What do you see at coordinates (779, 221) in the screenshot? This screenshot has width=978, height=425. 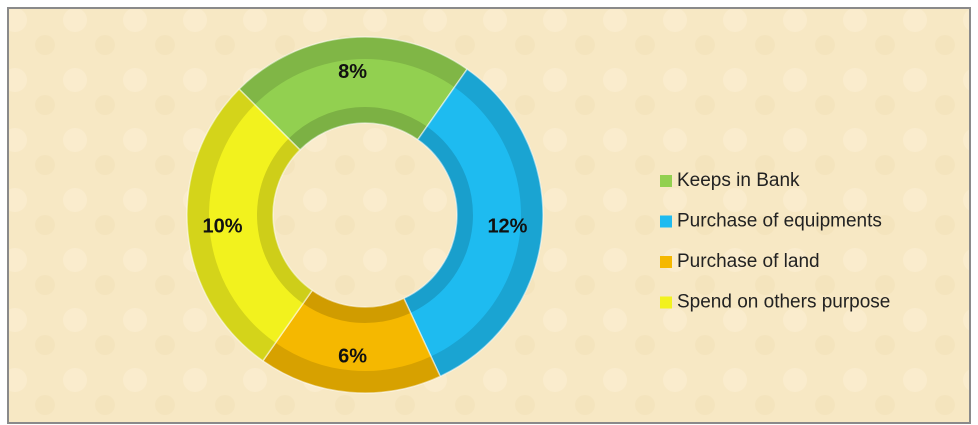 I see `legend-label: Purchase of equipments` at bounding box center [779, 221].